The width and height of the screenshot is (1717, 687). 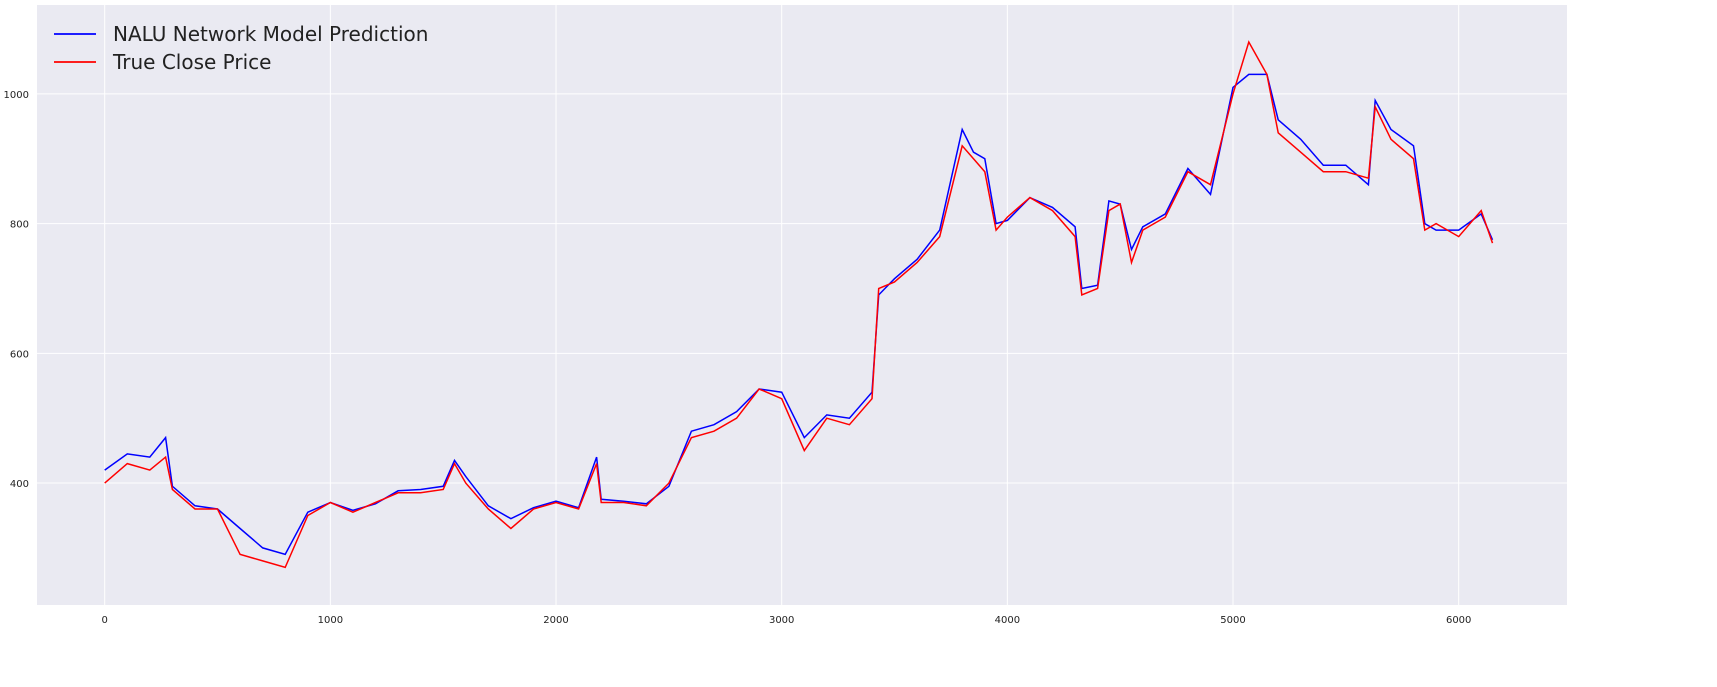 What do you see at coordinates (19, 225) in the screenshot?
I see `y-tick-label: 800` at bounding box center [19, 225].